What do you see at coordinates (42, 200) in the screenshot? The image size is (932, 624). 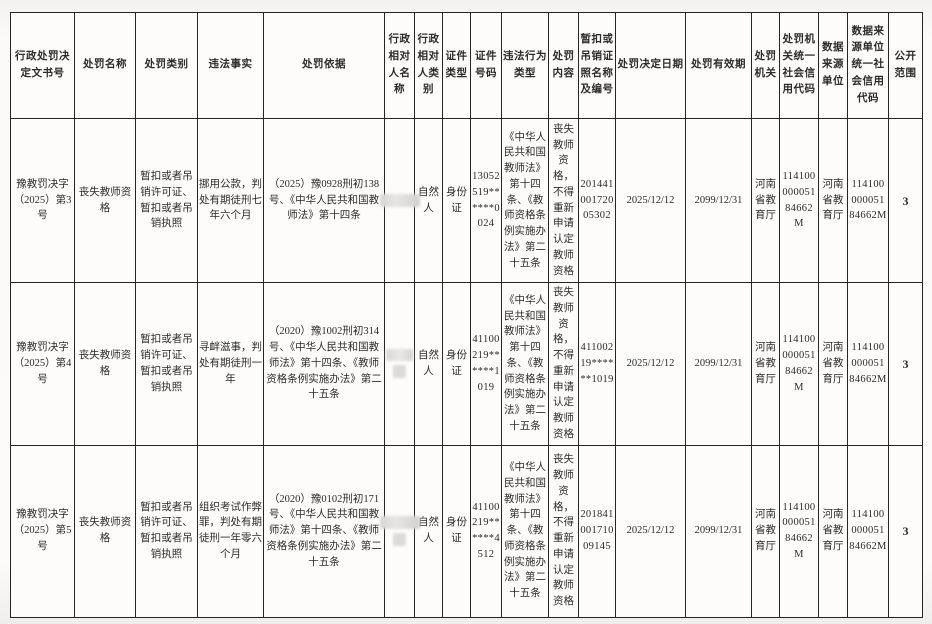 I see `cell-doc-no: 豫教罚决字（2025）第3号` at bounding box center [42, 200].